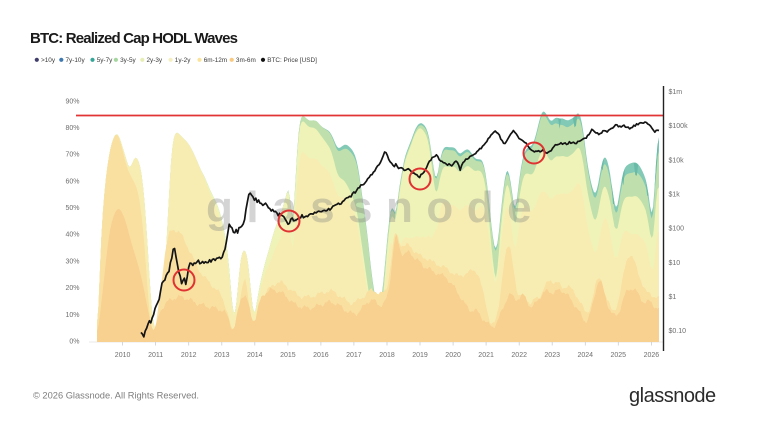 This screenshot has height=430, width=768. I want to click on svg-text: 2012, so click(189, 355).